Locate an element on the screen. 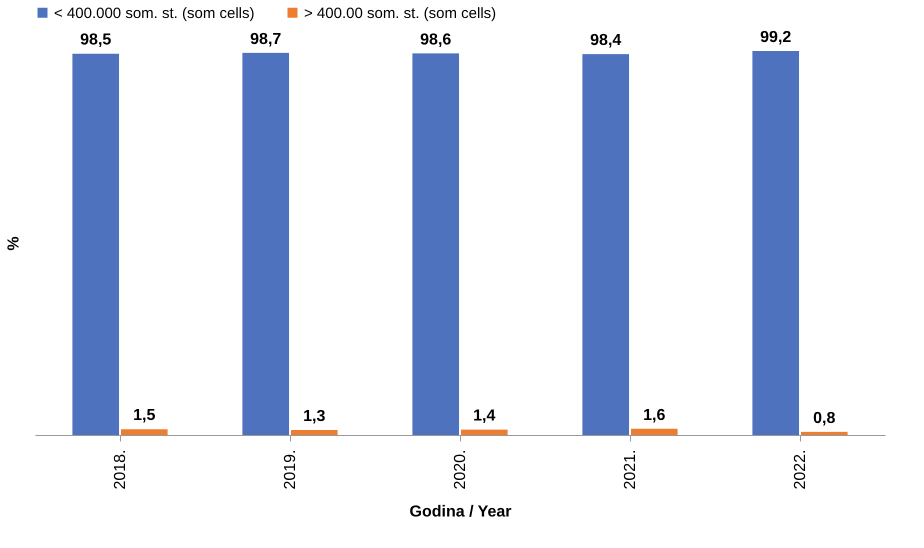 This screenshot has width=924, height=548. data-label: 1,5 is located at coordinates (144, 415).